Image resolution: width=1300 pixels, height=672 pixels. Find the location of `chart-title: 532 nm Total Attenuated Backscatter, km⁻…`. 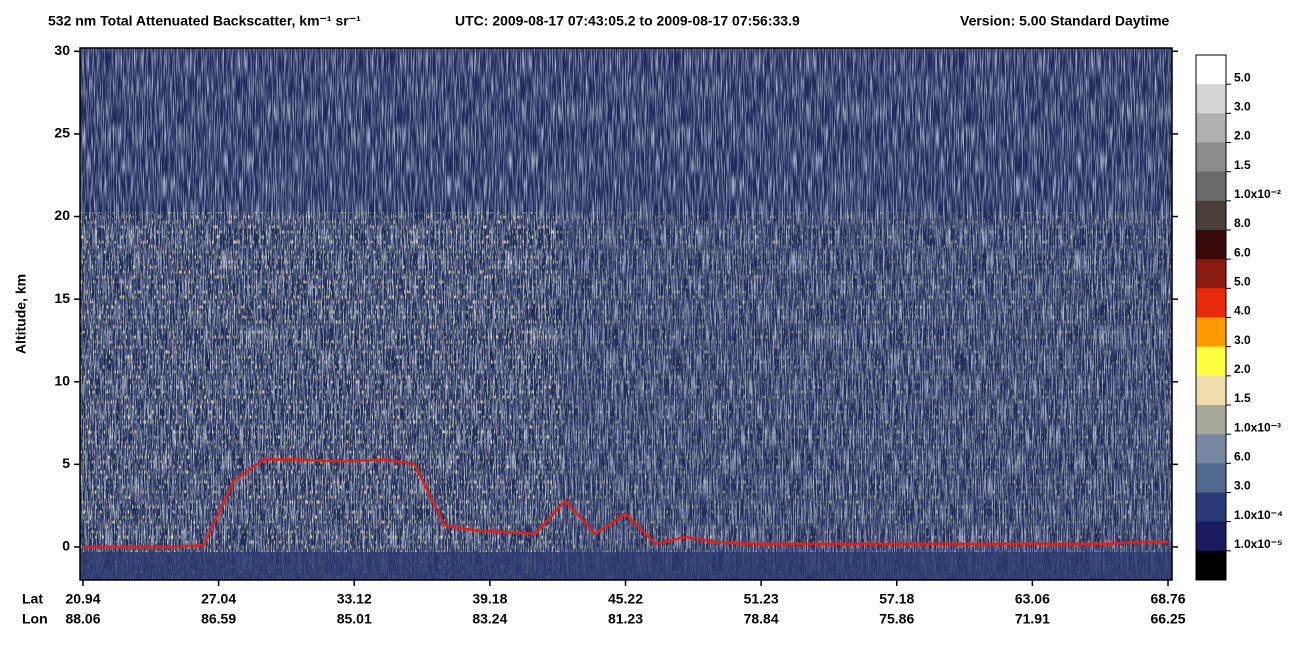

chart-title: 532 nm Total Attenuated Backscatter, km⁻… is located at coordinates (204, 21).